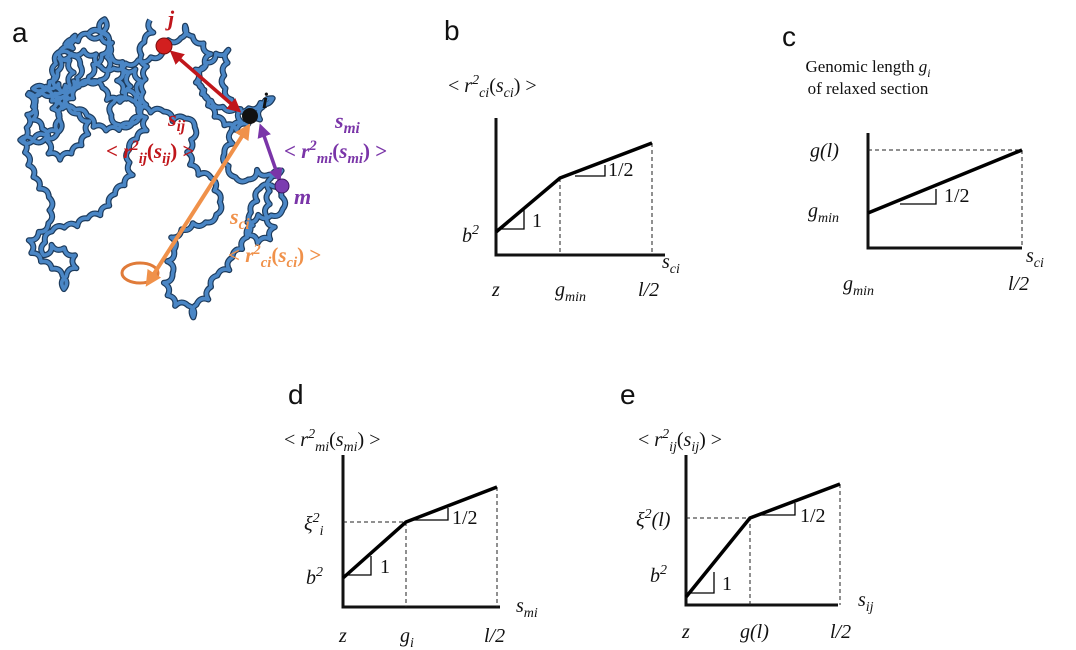 The image size is (1076, 650). I want to click on label: sij, so click(176, 120).